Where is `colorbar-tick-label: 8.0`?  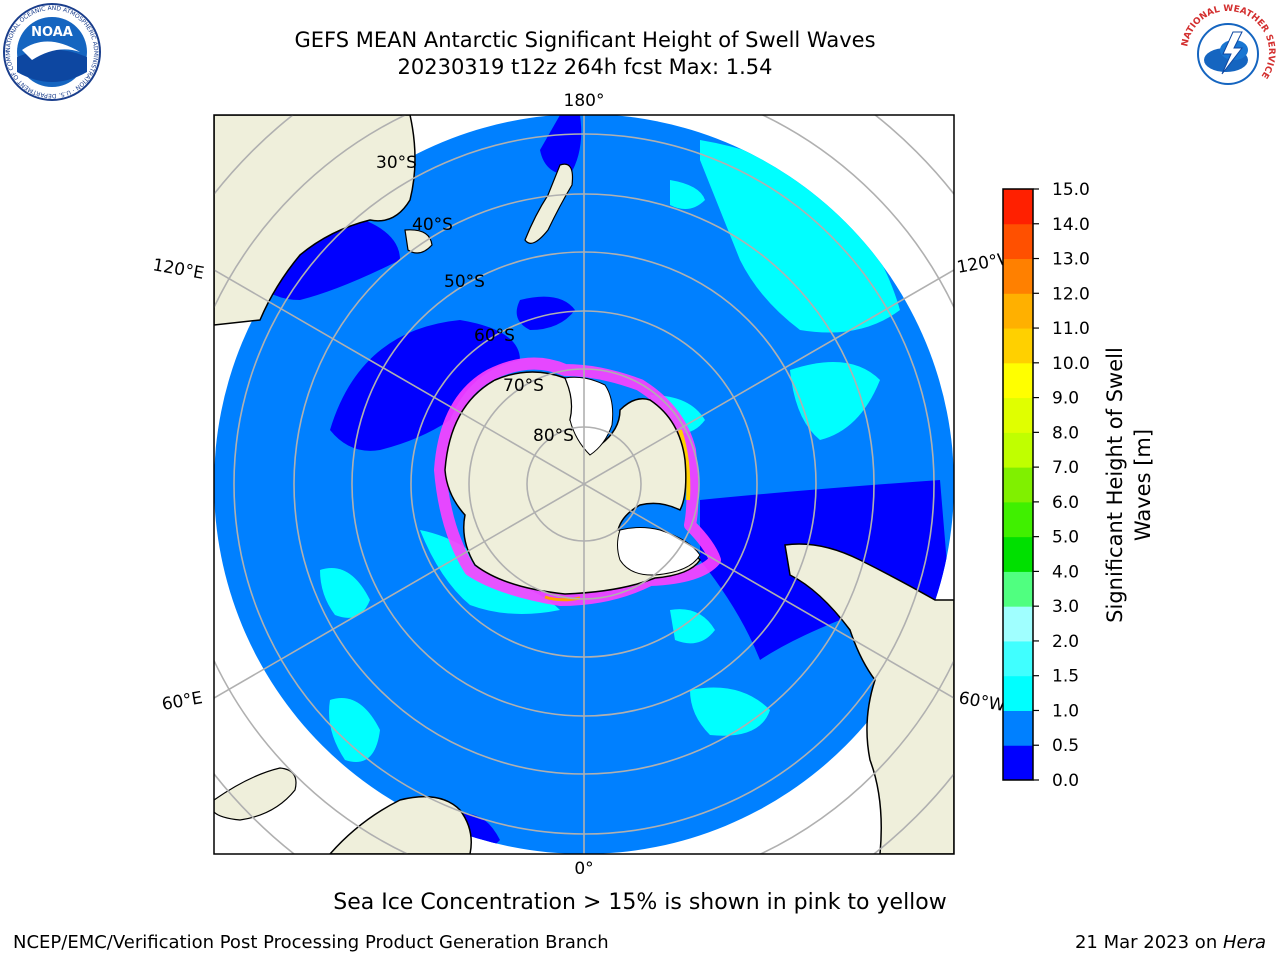
colorbar-tick-label: 8.0 is located at coordinates (1065, 433).